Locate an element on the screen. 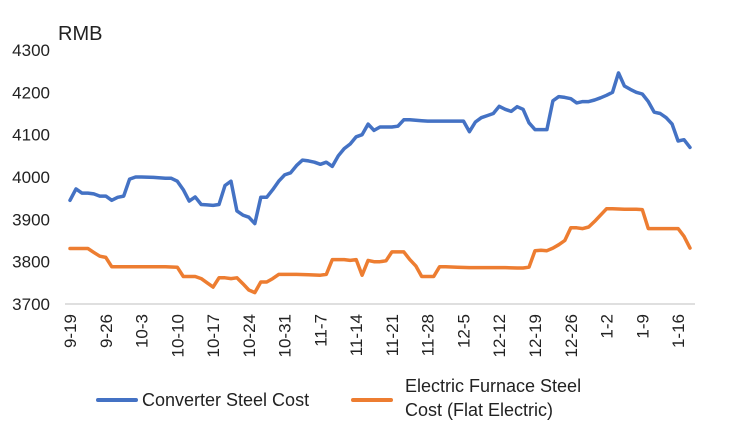 The width and height of the screenshot is (735, 429). x-tick-label: 12-5 is located at coordinates (463, 331).